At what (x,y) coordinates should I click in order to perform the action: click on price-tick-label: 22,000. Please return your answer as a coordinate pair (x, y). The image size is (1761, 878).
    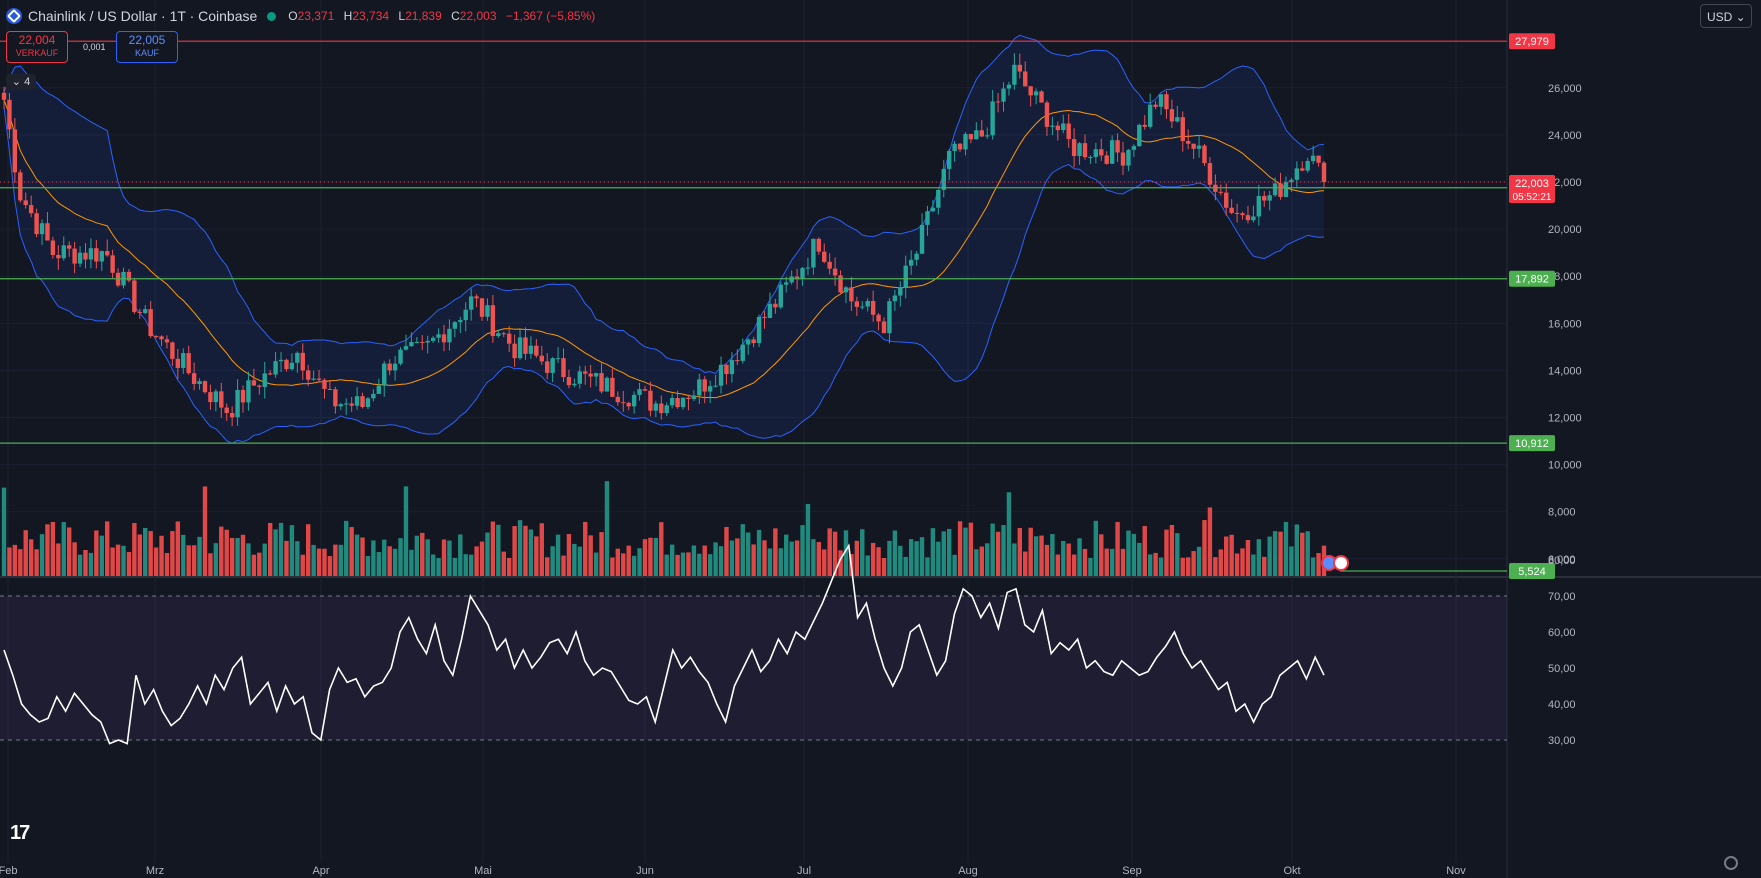
    Looking at the image, I should click on (1565, 183).